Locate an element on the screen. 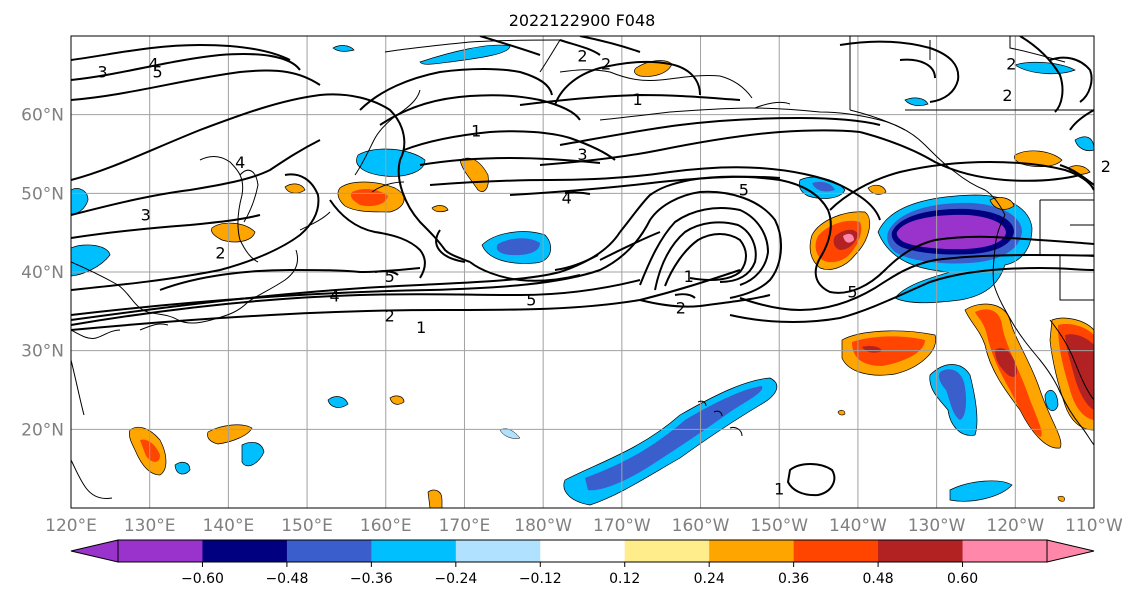  lon-tick-label: 120°E is located at coordinates (71, 526).